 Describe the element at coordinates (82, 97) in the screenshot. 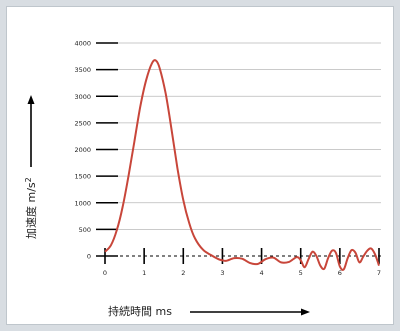

I see `y-tick-label: 3000` at that location.